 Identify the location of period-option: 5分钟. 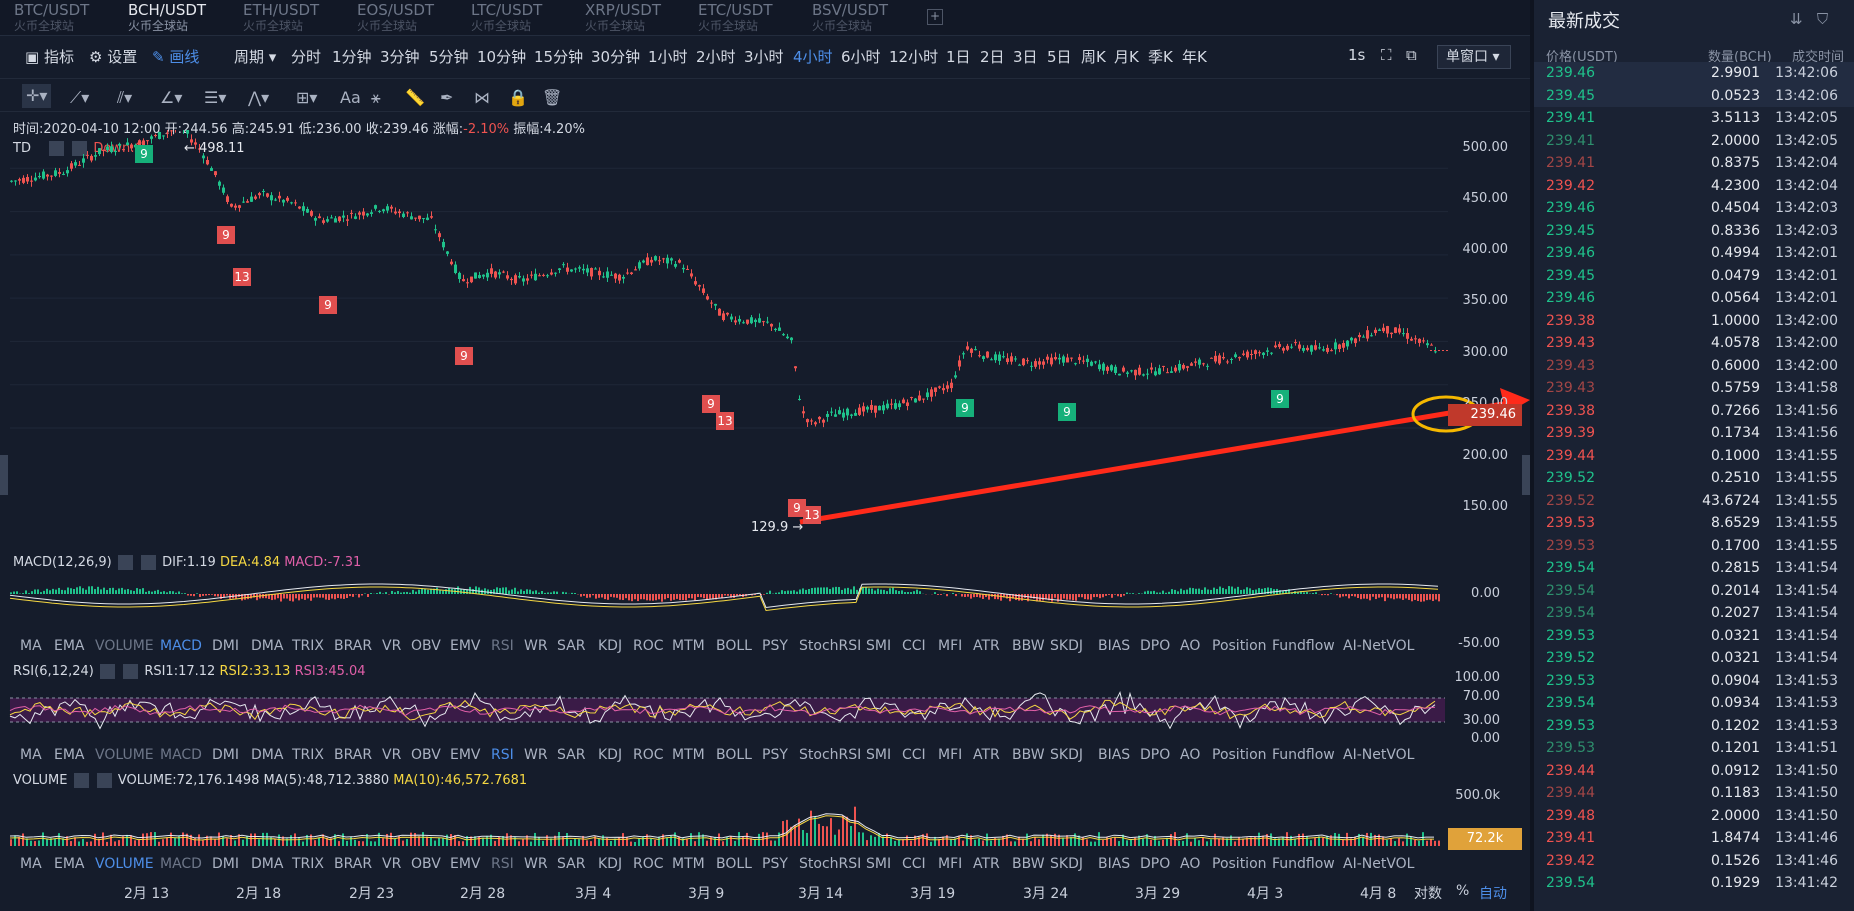
(449, 57).